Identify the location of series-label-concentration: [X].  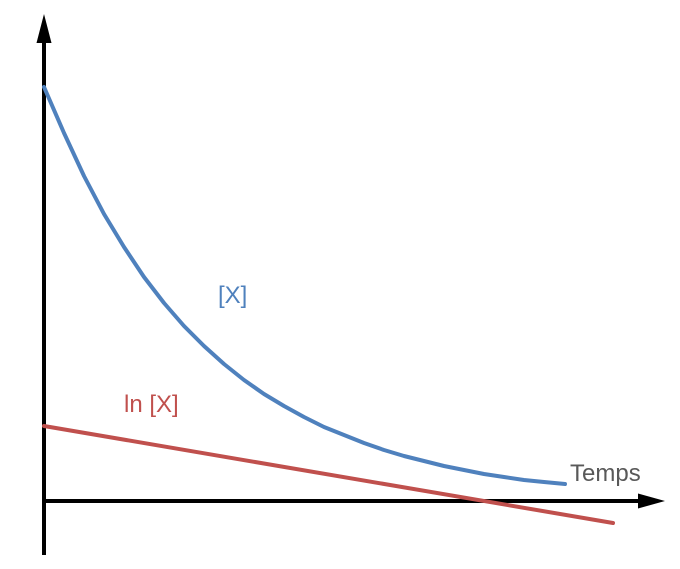
(233, 295).